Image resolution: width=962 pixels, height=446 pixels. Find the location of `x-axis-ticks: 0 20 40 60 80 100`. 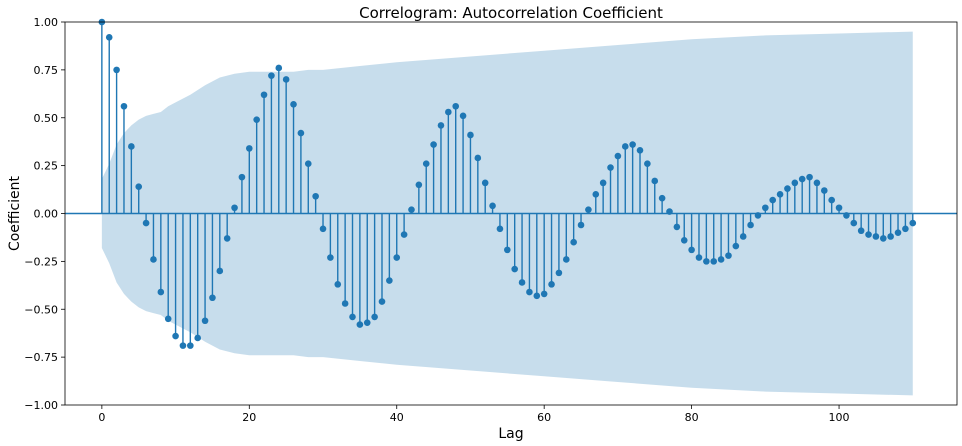

x-axis-ticks: 0 20 40 60 80 100 is located at coordinates (474, 414).